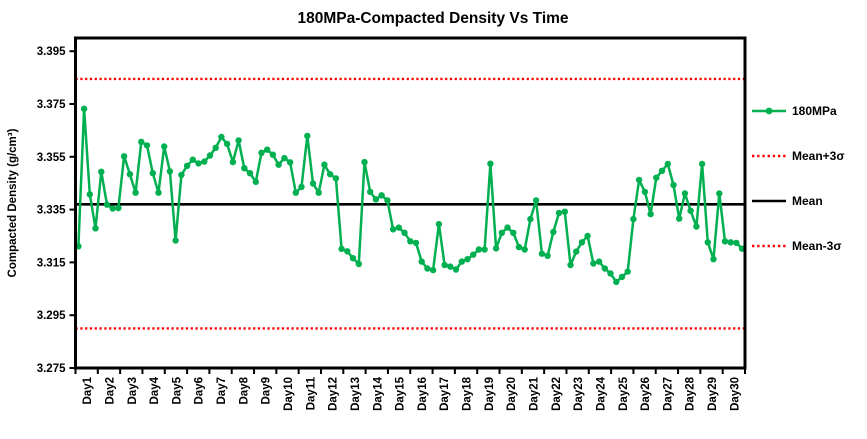  Describe the element at coordinates (769, 200) in the screenshot. I see `black-solid-line-icon` at that location.